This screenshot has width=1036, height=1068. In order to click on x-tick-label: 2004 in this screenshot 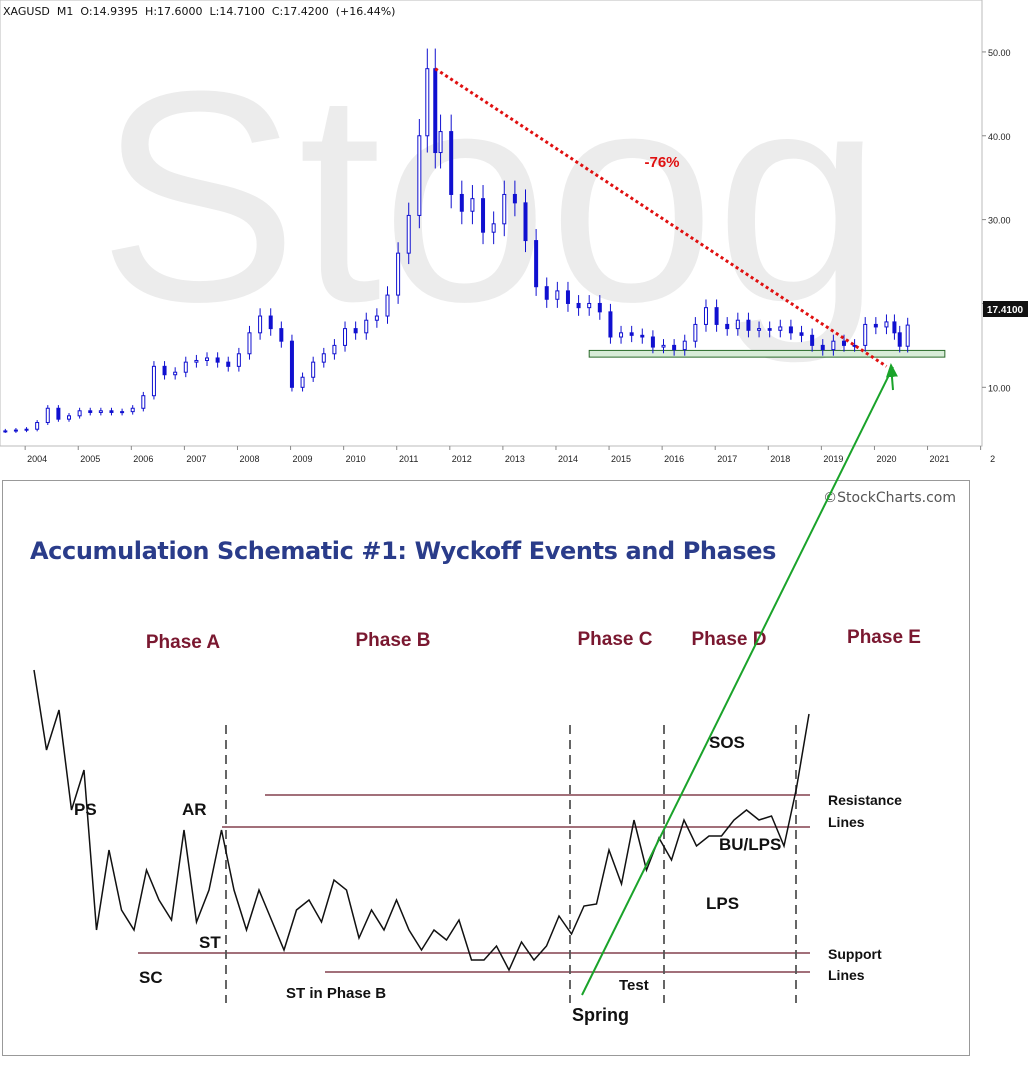, I will do `click(37, 459)`.